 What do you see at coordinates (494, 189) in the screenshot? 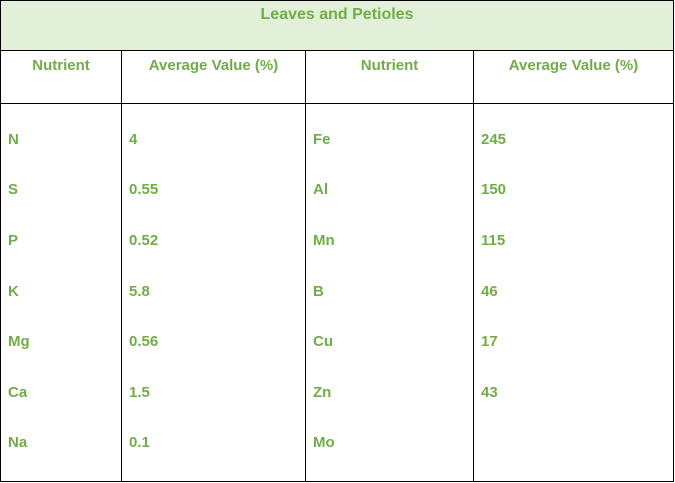
I see `table-cell: 150` at bounding box center [494, 189].